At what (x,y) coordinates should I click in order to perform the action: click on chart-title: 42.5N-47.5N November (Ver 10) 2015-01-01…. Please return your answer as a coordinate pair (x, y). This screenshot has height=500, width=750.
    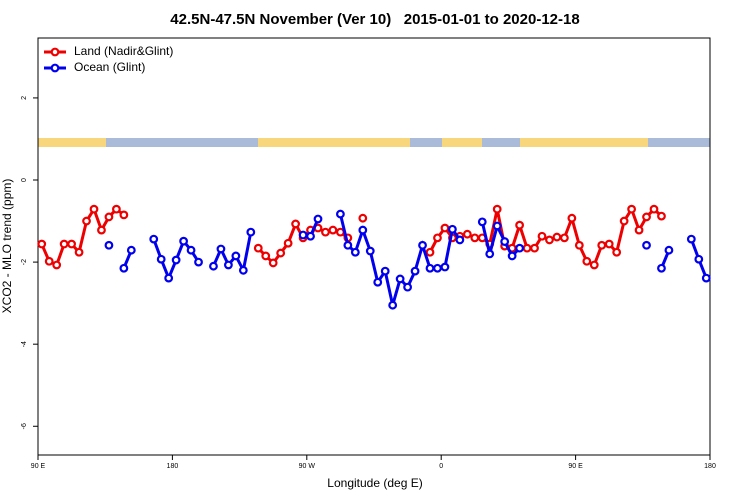
    Looking at the image, I should click on (374, 19).